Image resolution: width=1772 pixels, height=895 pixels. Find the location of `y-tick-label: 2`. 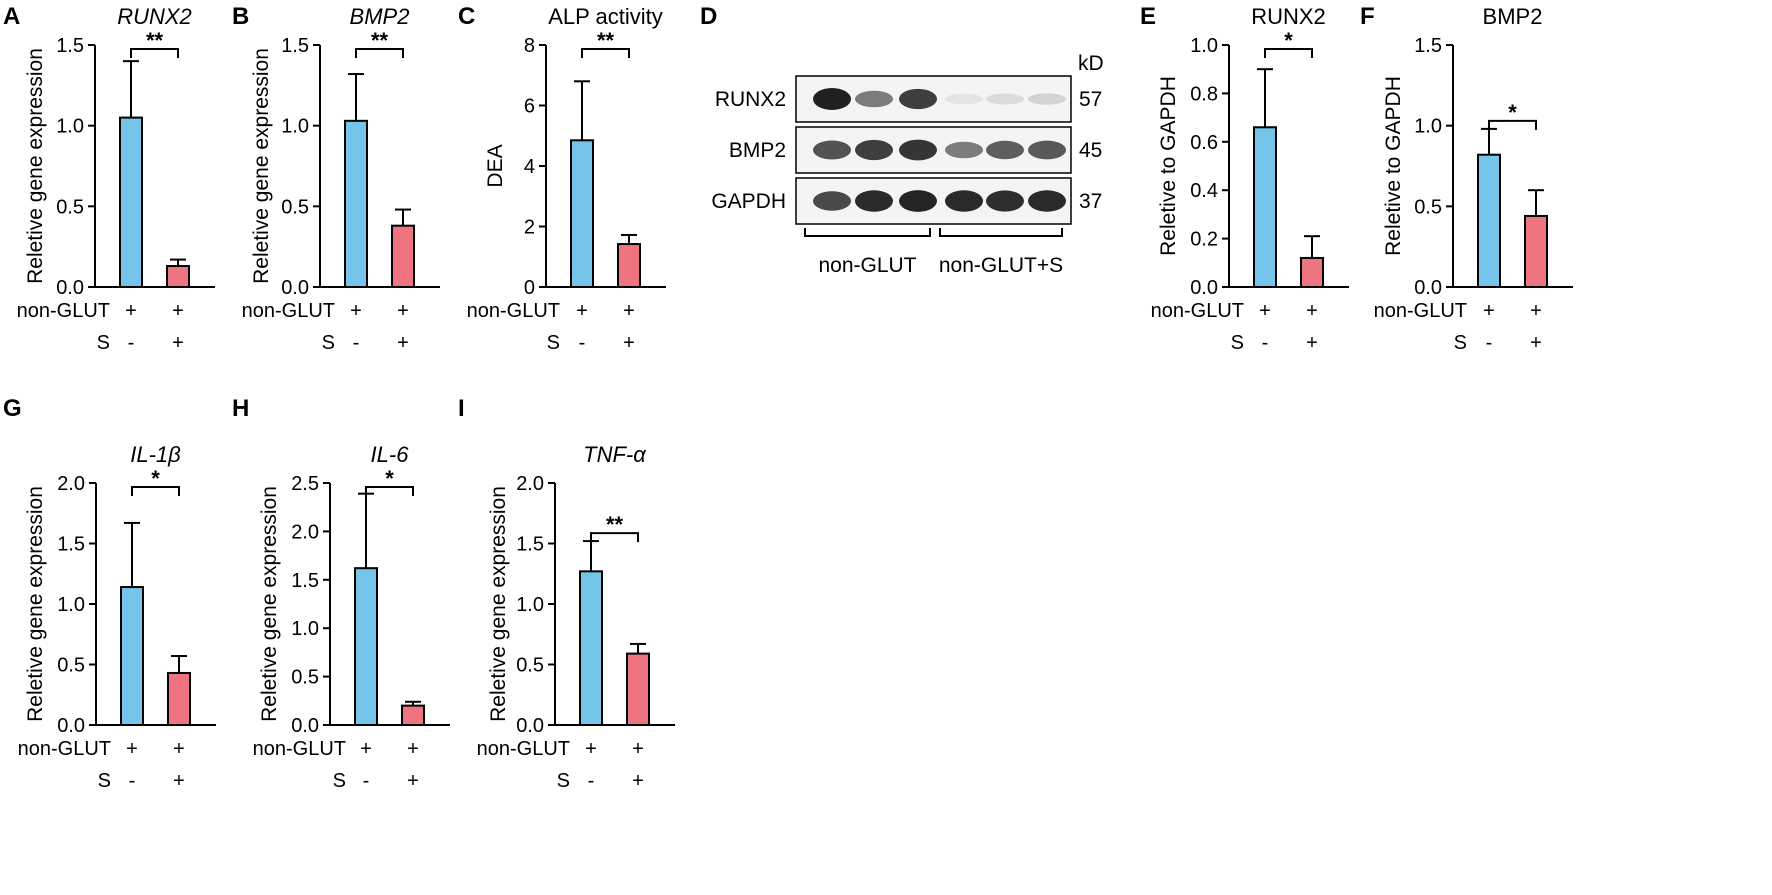

y-tick-label: 2 is located at coordinates (529, 228).